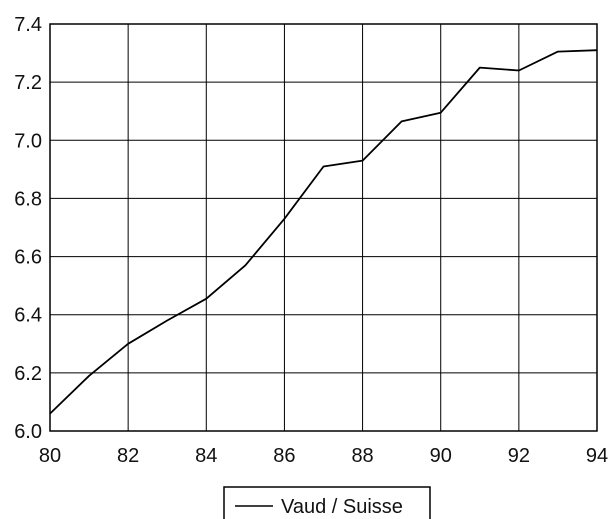 The image size is (611, 519). What do you see at coordinates (441, 456) in the screenshot?
I see `x-tick-label: 90` at bounding box center [441, 456].